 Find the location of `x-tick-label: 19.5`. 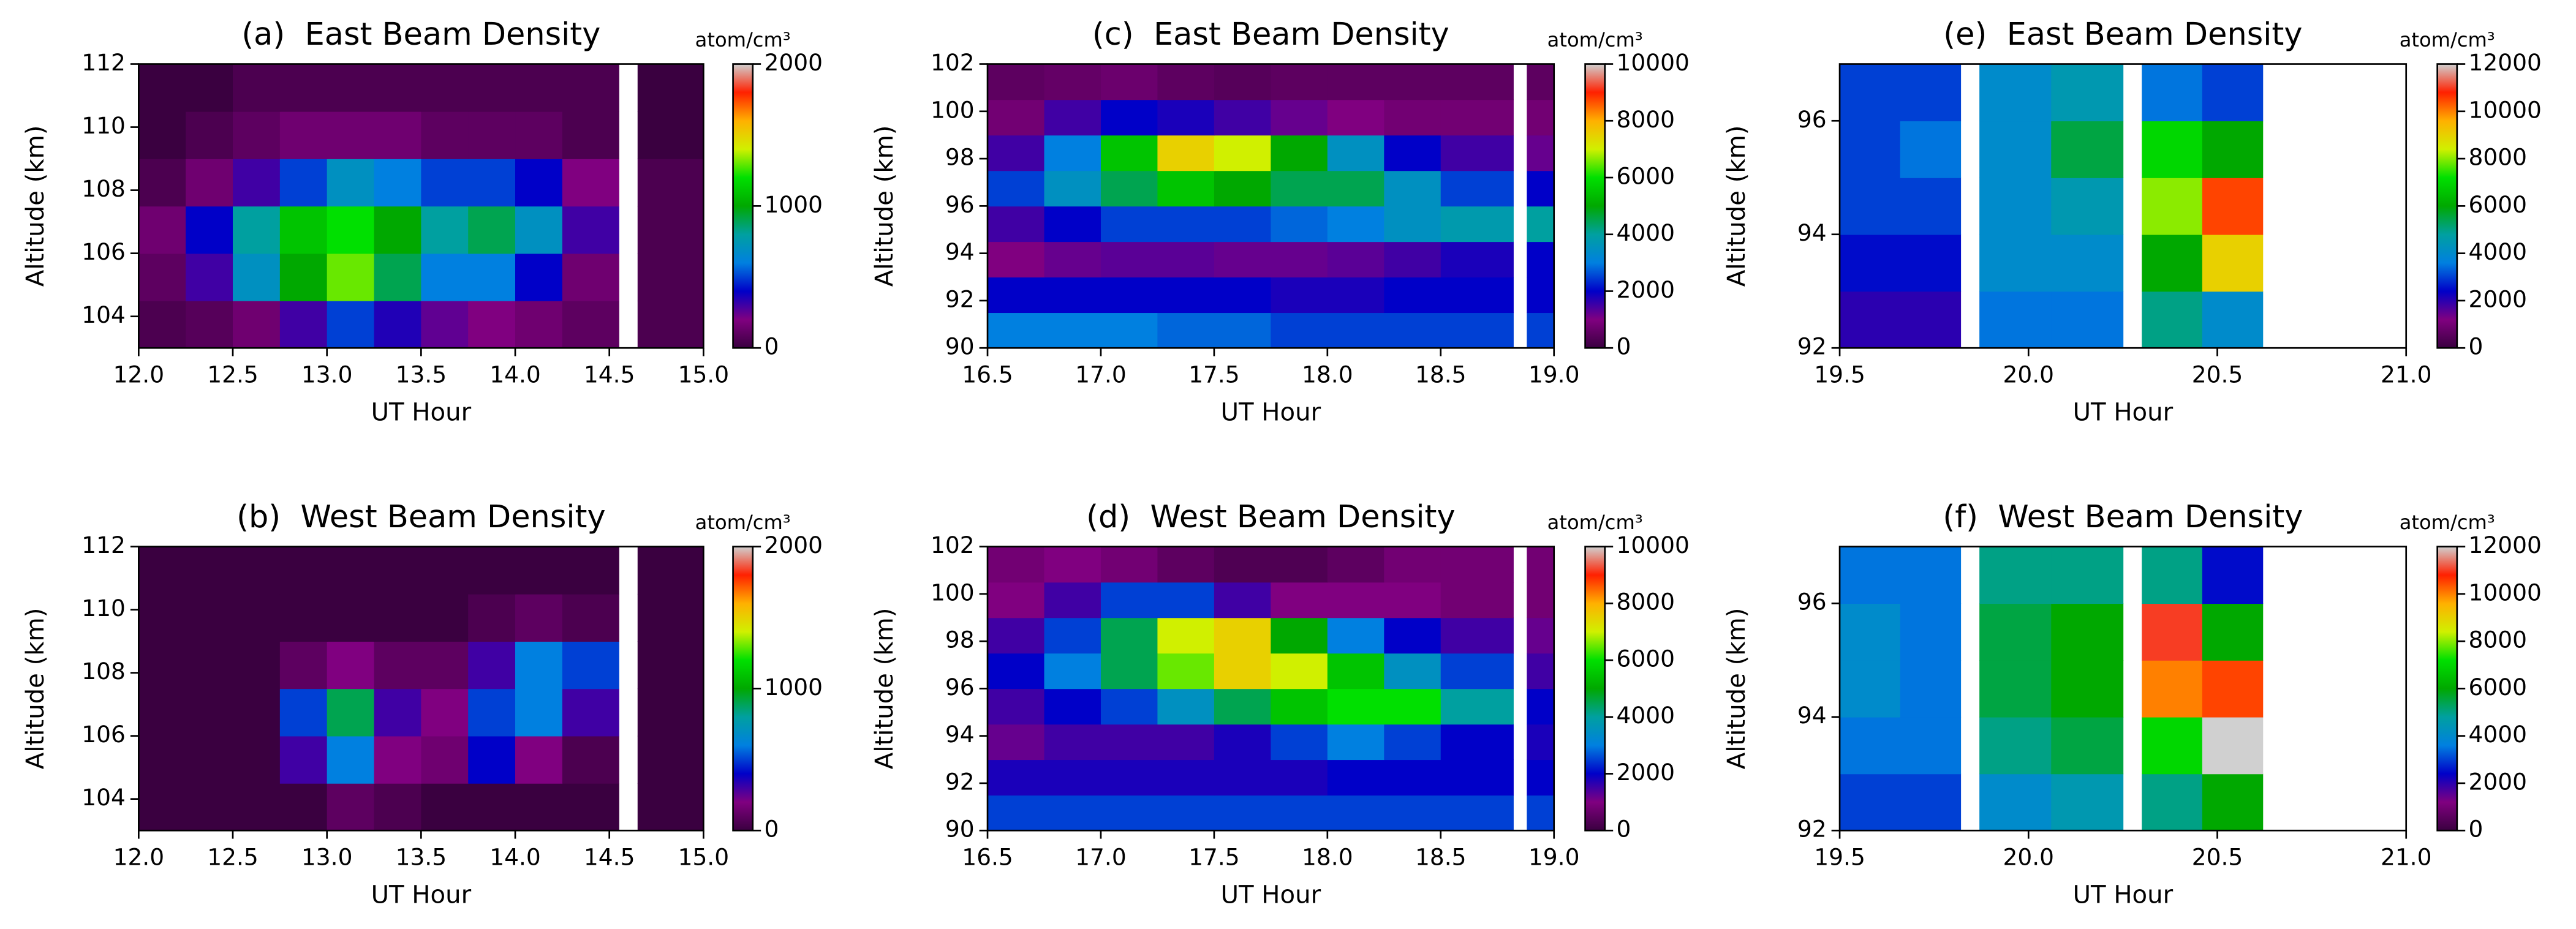

x-tick-label: 19.5 is located at coordinates (1839, 374).